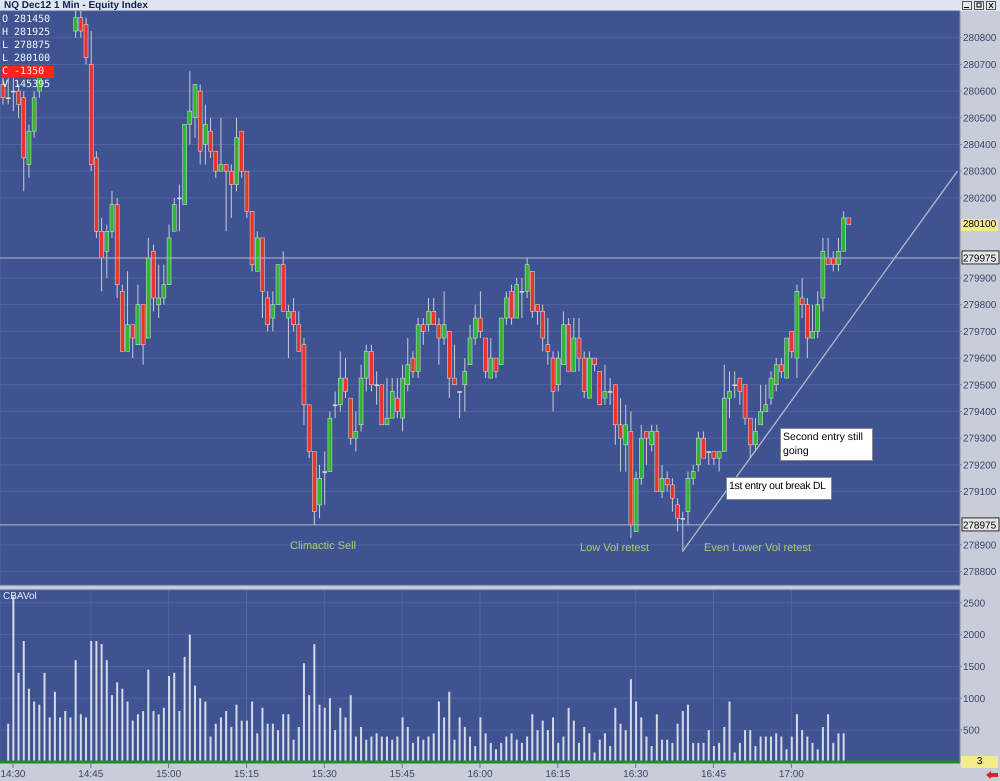 The width and height of the screenshot is (1000, 781). I want to click on y-tick-label: 278800, so click(980, 572).